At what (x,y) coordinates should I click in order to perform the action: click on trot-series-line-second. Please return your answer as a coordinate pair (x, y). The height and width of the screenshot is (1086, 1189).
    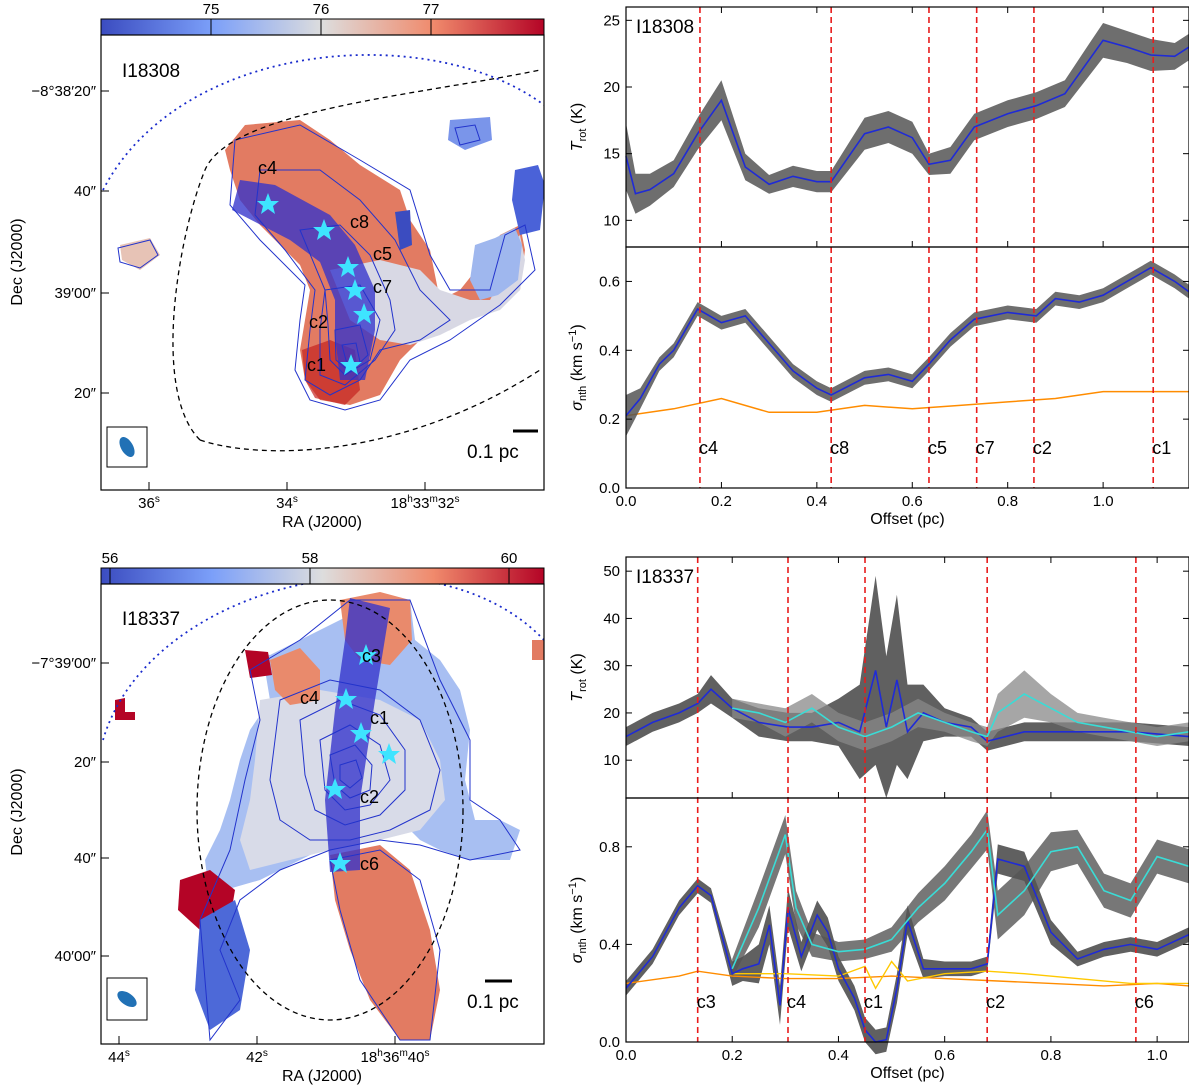
    Looking at the image, I should click on (960, 715).